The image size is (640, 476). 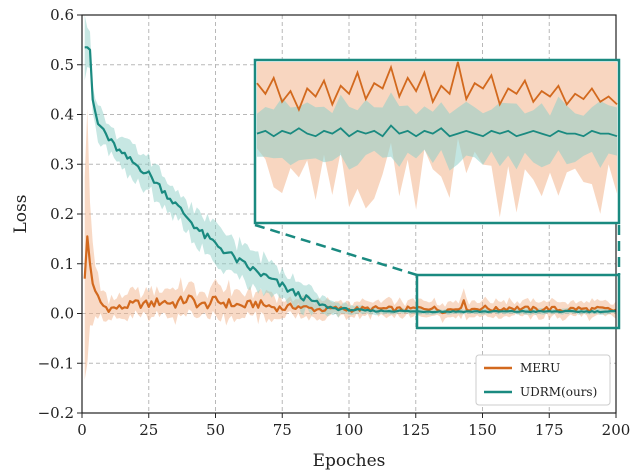 I want to click on y-tick-label: −0.2, so click(x=56, y=413).